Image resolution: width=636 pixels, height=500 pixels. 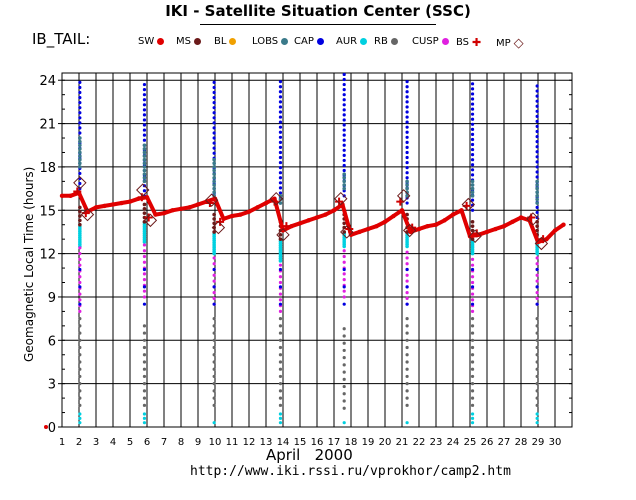 I want to click on y-tick-label: 6, so click(x=52, y=341).